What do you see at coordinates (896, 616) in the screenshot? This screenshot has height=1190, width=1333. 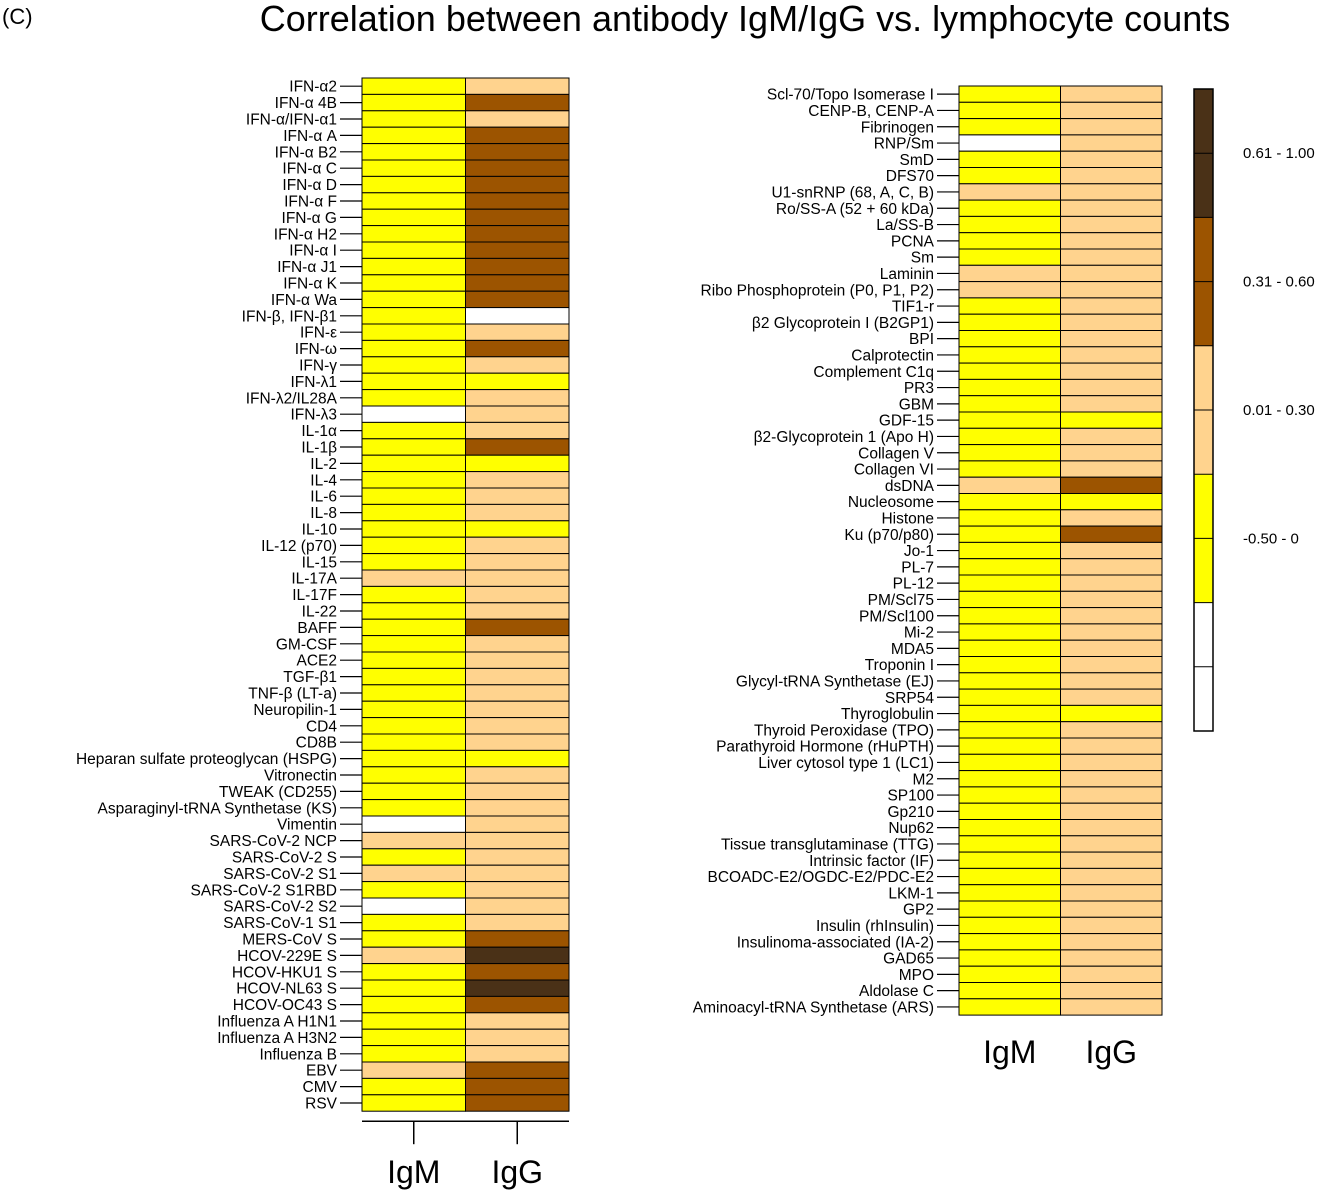 I see `row-label: PM/Scl100` at bounding box center [896, 616].